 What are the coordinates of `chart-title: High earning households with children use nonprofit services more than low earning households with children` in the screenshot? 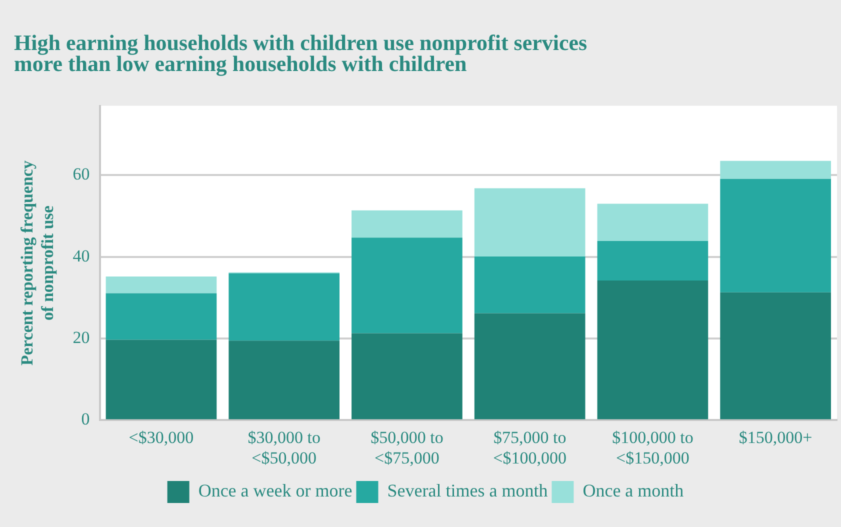 It's located at (301, 53).